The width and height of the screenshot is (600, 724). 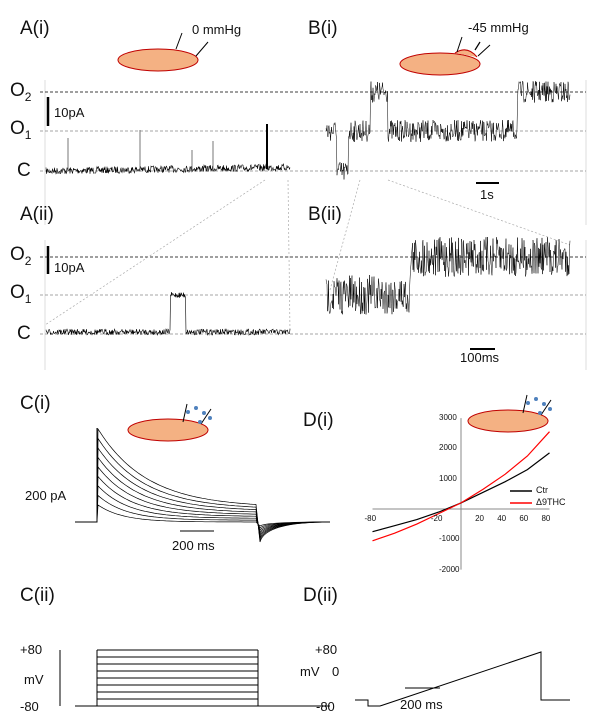 What do you see at coordinates (24, 170) in the screenshot?
I see `level-c-top: C` at bounding box center [24, 170].